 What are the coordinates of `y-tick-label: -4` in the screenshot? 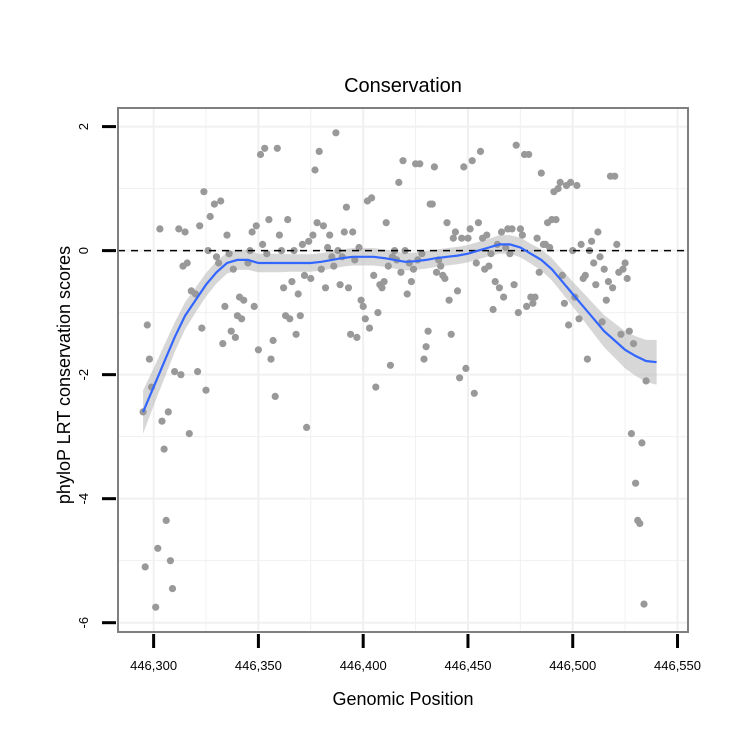 It's located at (83, 499).